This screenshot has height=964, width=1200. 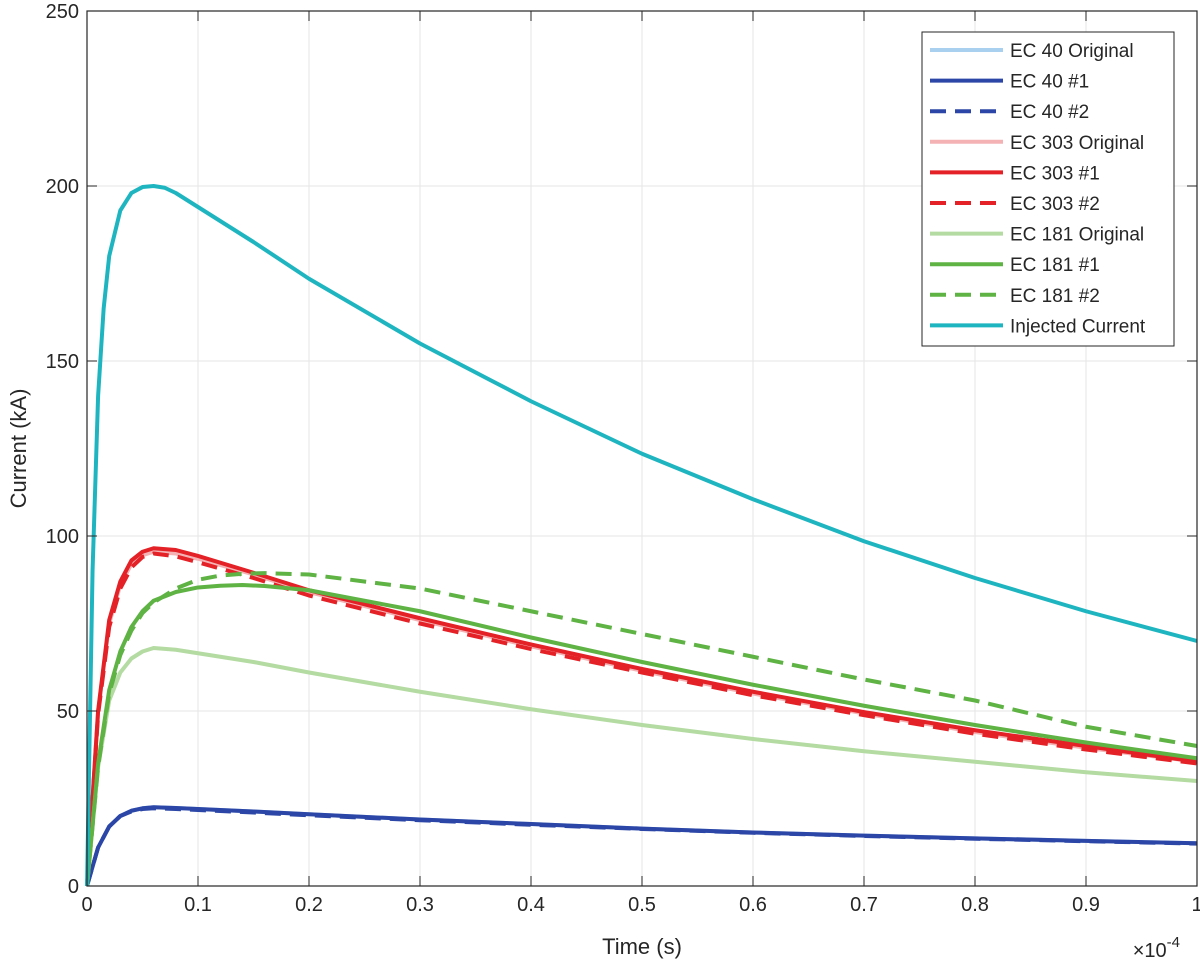 What do you see at coordinates (753, 905) in the screenshot?
I see `x-tick-label: 0.6` at bounding box center [753, 905].